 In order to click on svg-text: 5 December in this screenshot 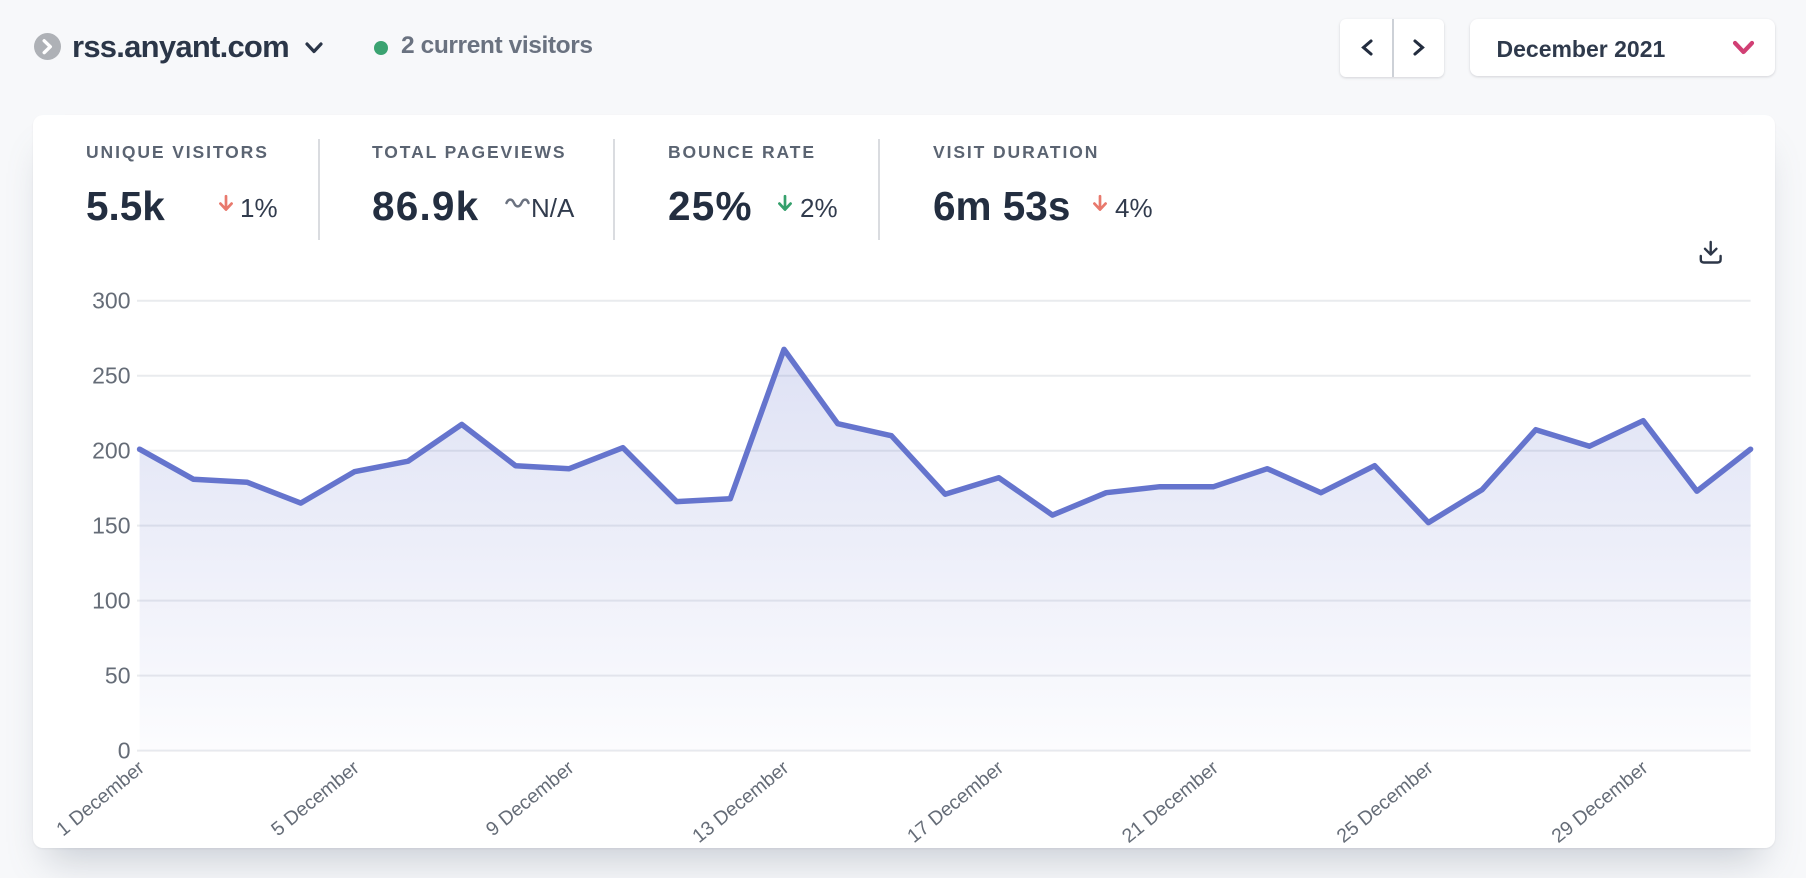, I will do `click(315, 798)`.